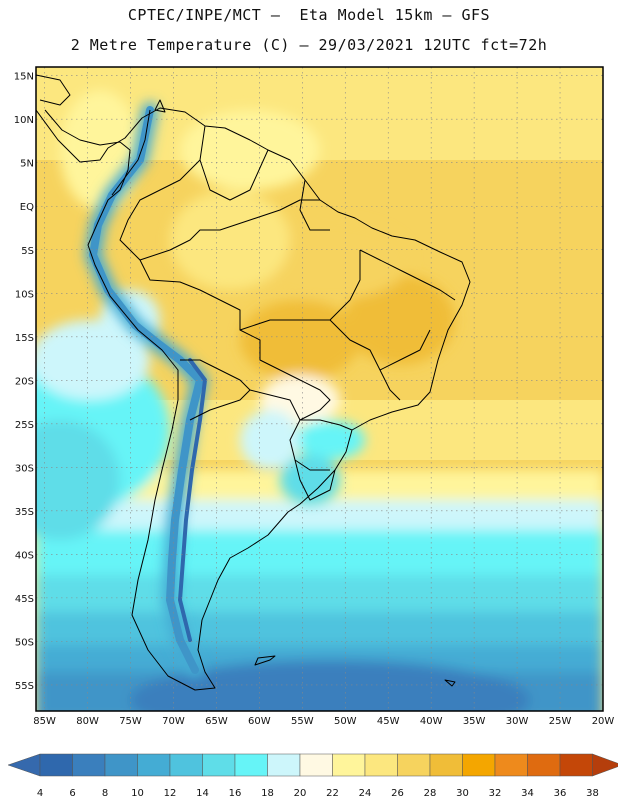 Image resolution: width=618 pixels, height=800 pixels. I want to click on colorbar: 4 6 8 10 12 14 16 18 20 22 24 26 28 30 32 34 36 38, so click(312, 776).